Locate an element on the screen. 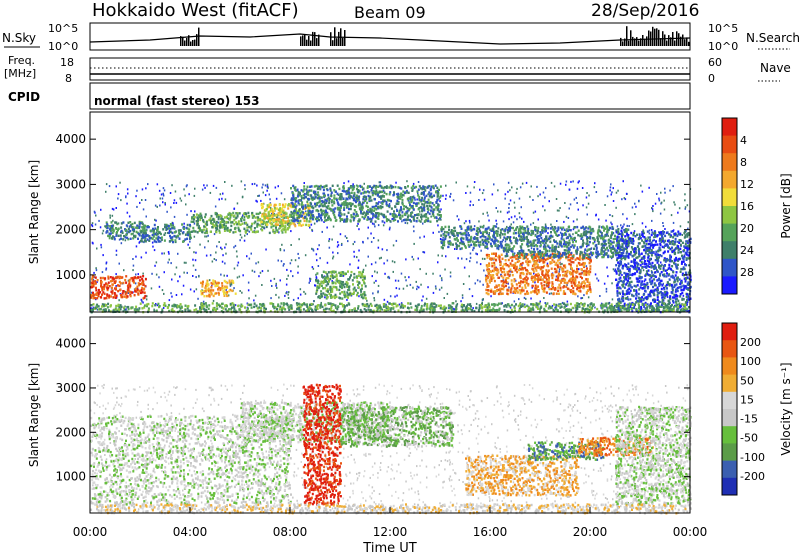 Image resolution: width=800 pixels, height=554 pixels. nsky-tick-top-right: 10^5 is located at coordinates (723, 28).